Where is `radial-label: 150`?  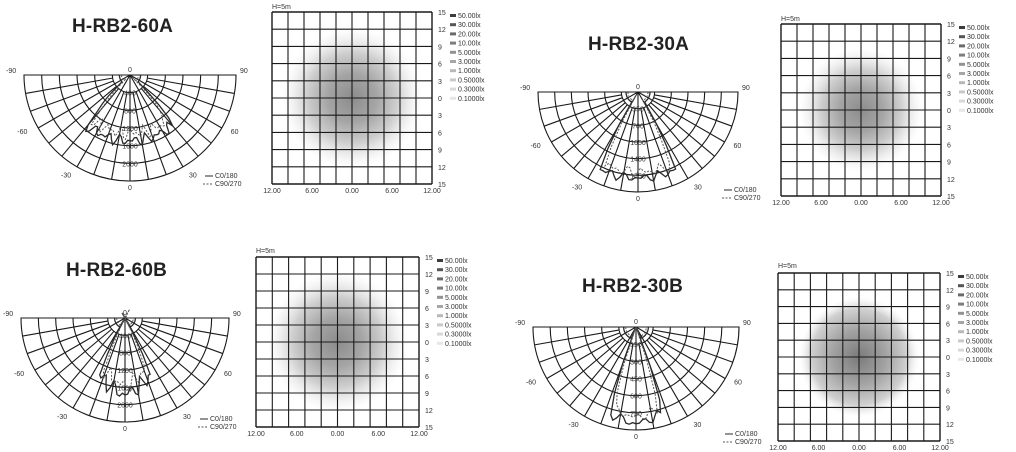
radial-label: 150 is located at coordinates (636, 345).